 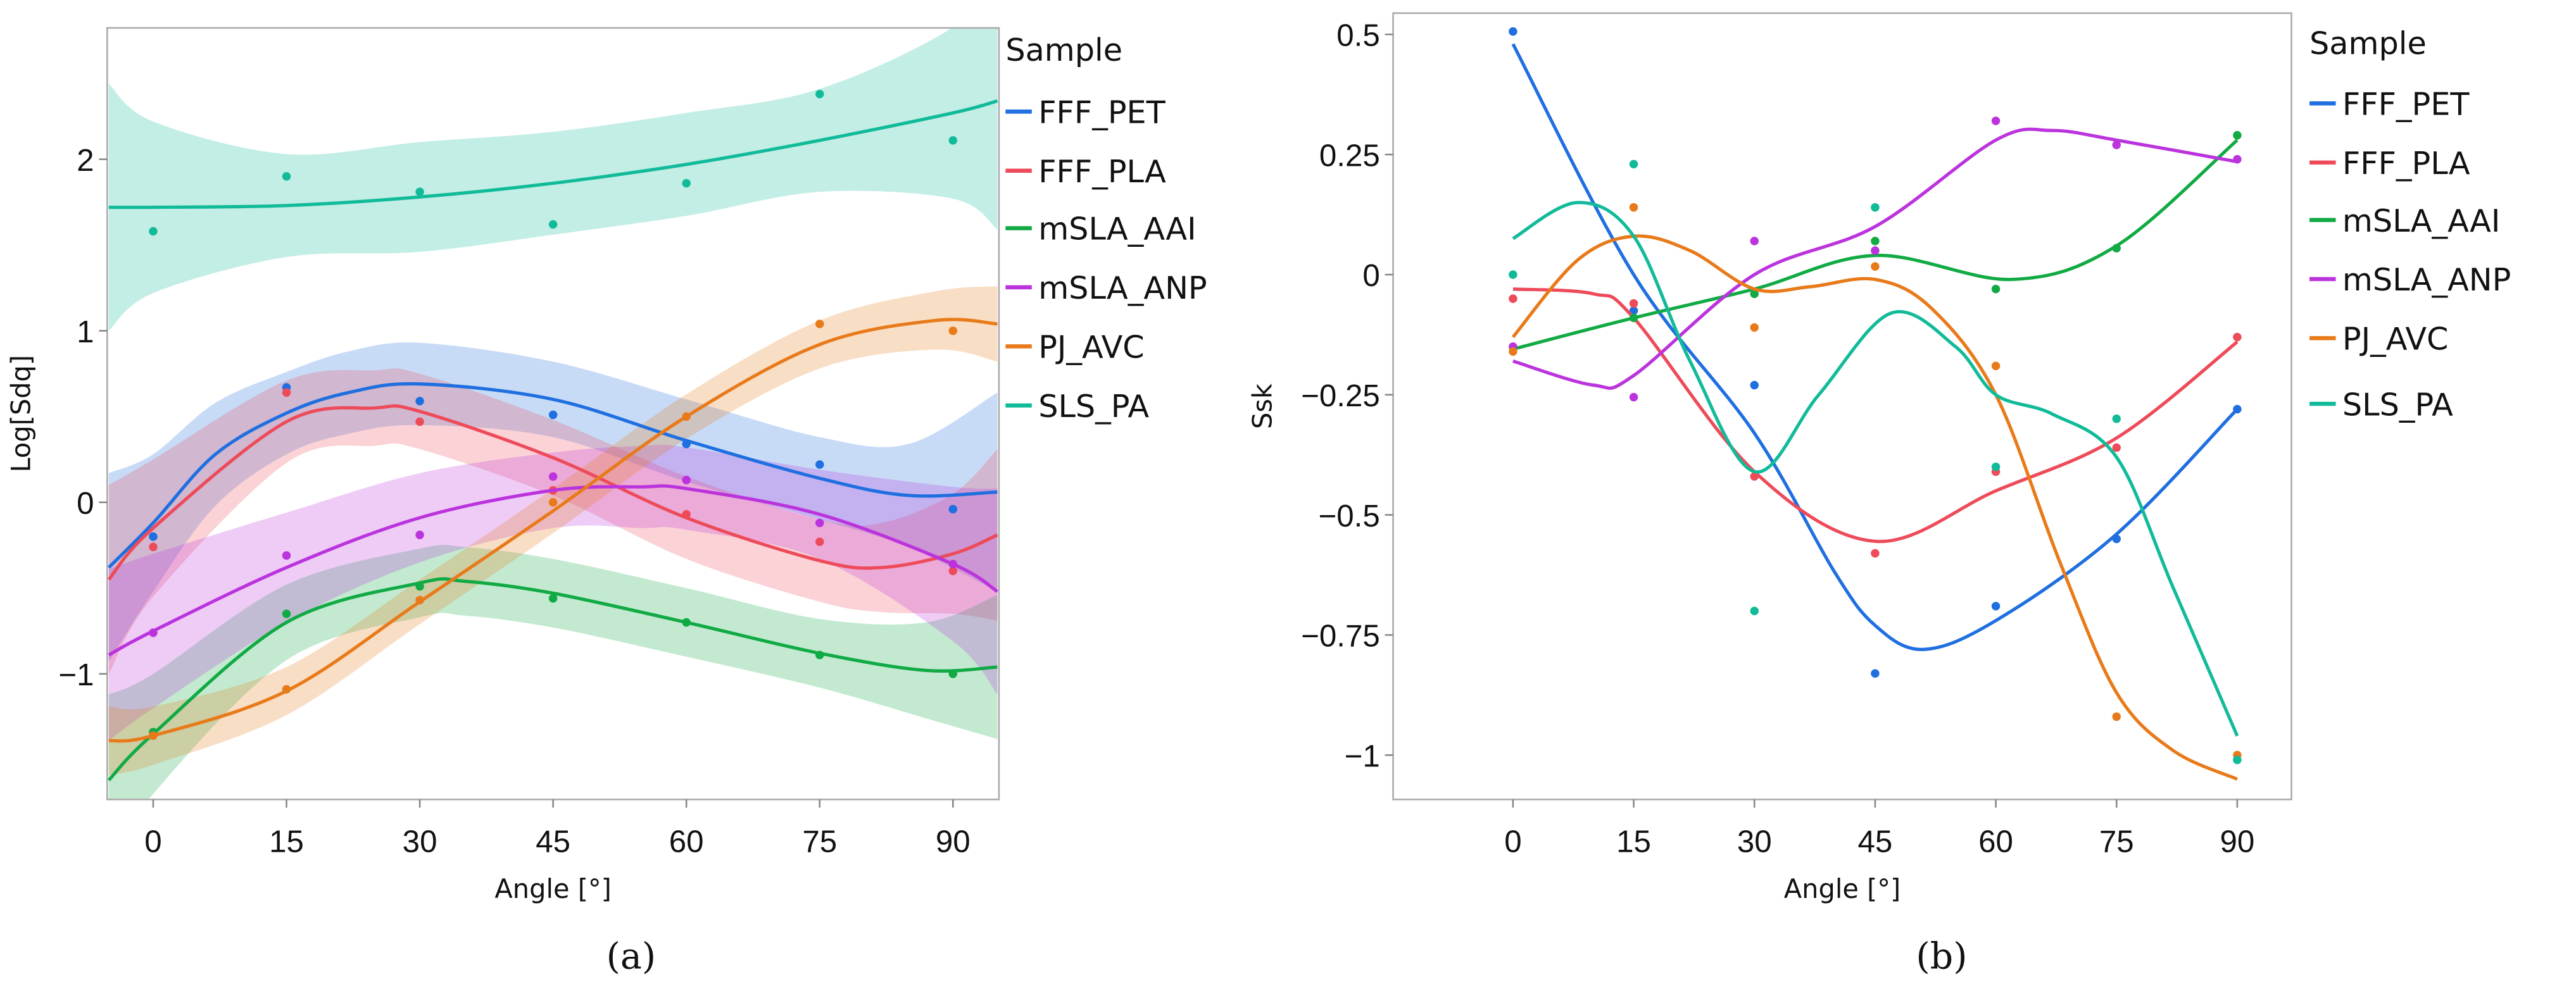 What do you see at coordinates (2116, 841) in the screenshot?
I see `x-tick-label: 75` at bounding box center [2116, 841].